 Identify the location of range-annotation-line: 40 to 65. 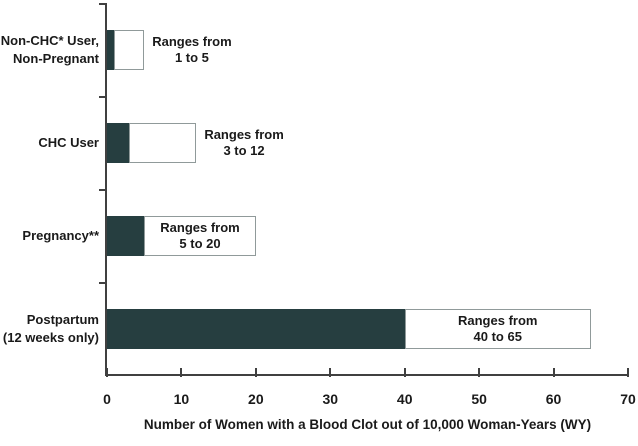
(497, 336).